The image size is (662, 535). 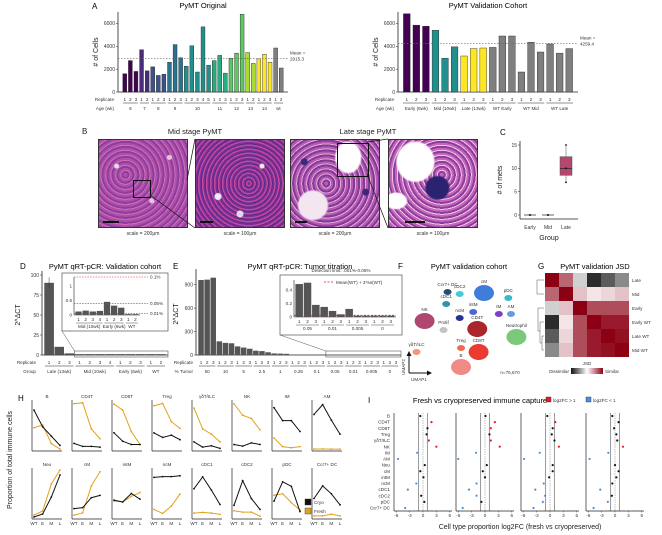 What do you see at coordinates (130, 371) in the screenshot?
I see `group-label: Early (6wk)` at bounding box center [130, 371].